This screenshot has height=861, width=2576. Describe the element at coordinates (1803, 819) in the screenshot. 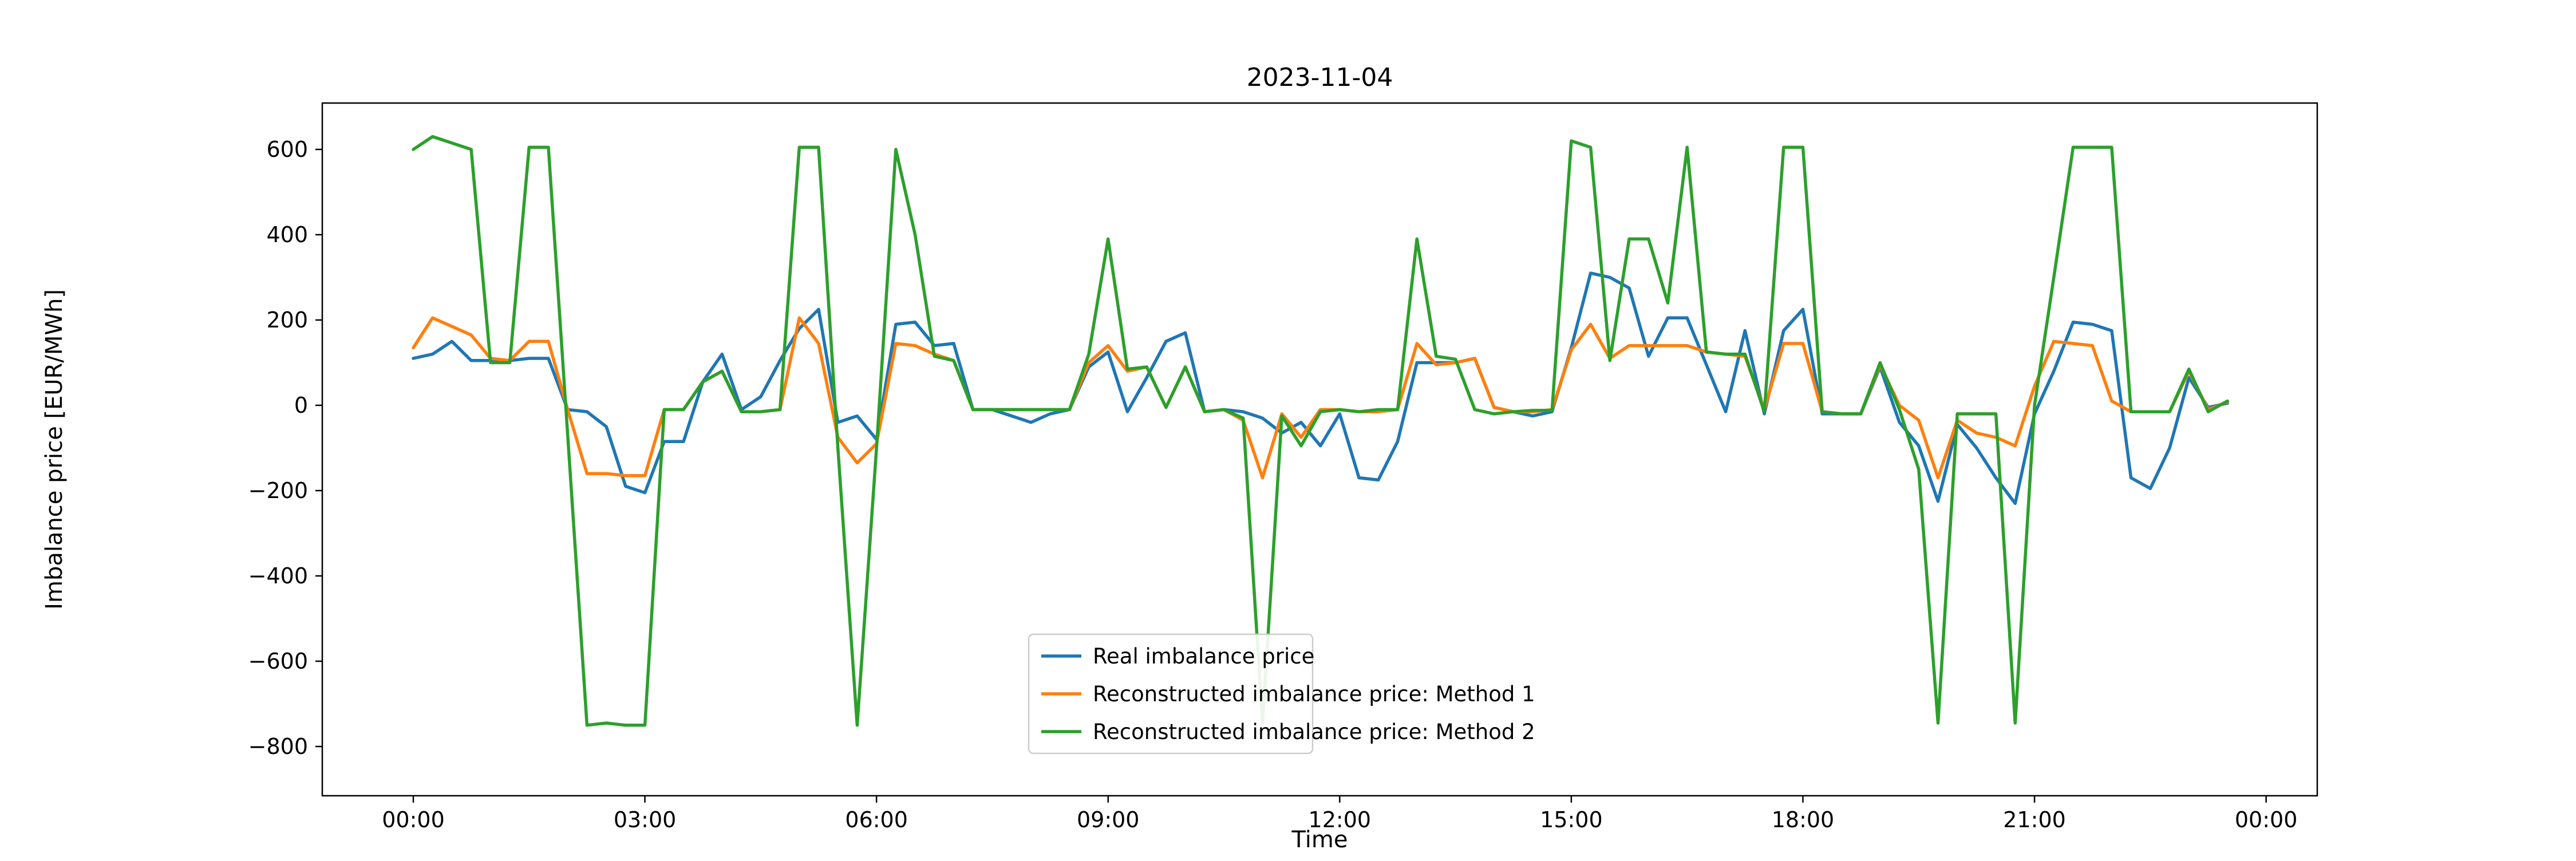

I see `x-tick-label: 18:00` at that location.